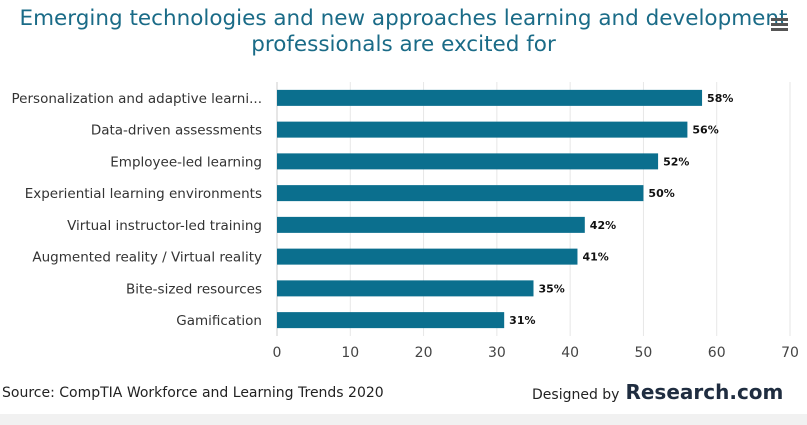  I want to click on data-label: 31%, so click(522, 320).